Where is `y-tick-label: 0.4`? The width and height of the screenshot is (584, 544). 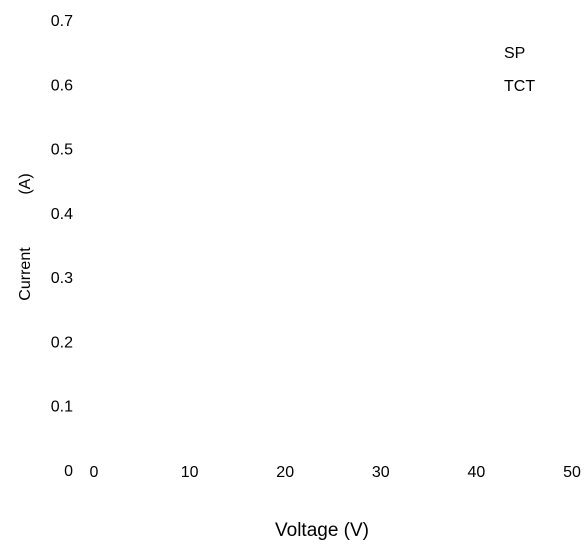
y-tick-label: 0.4 is located at coordinates (62, 214).